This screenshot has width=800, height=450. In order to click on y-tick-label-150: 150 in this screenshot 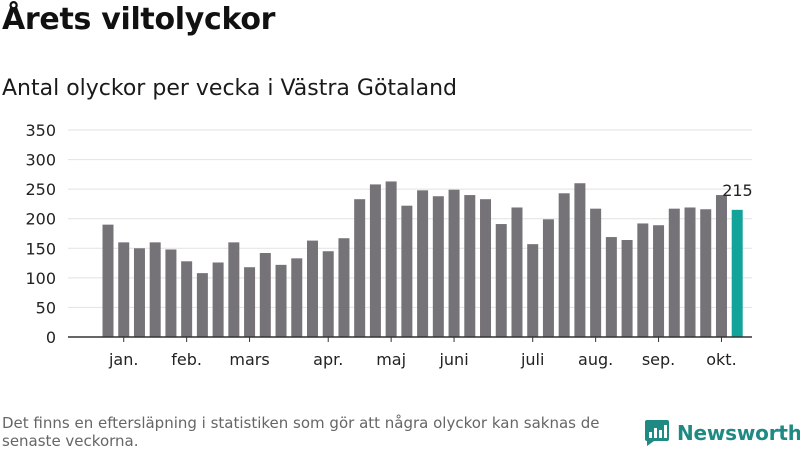, I will do `click(40, 248)`.